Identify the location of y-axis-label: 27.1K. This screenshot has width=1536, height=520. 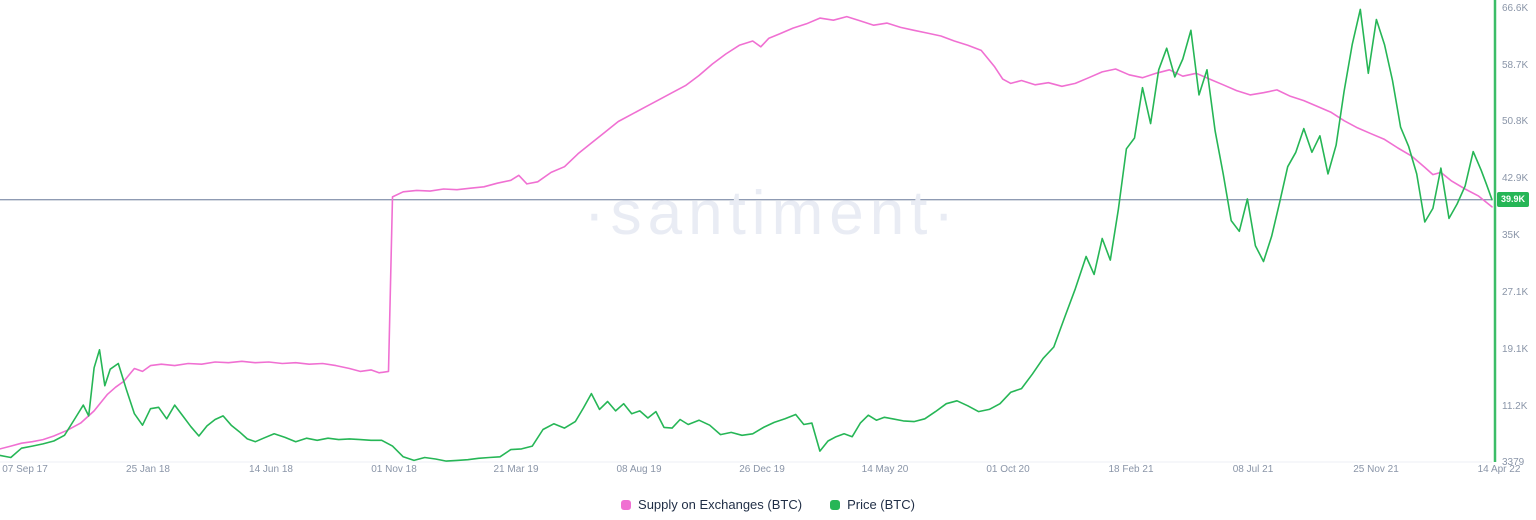
(1515, 292).